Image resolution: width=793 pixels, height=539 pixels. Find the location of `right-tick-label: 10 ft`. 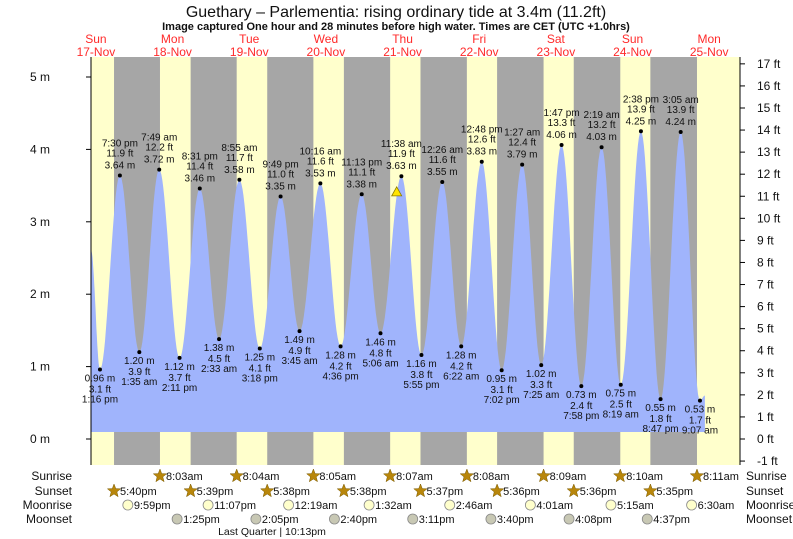

right-tick-label: 10 ft is located at coordinates (769, 218).